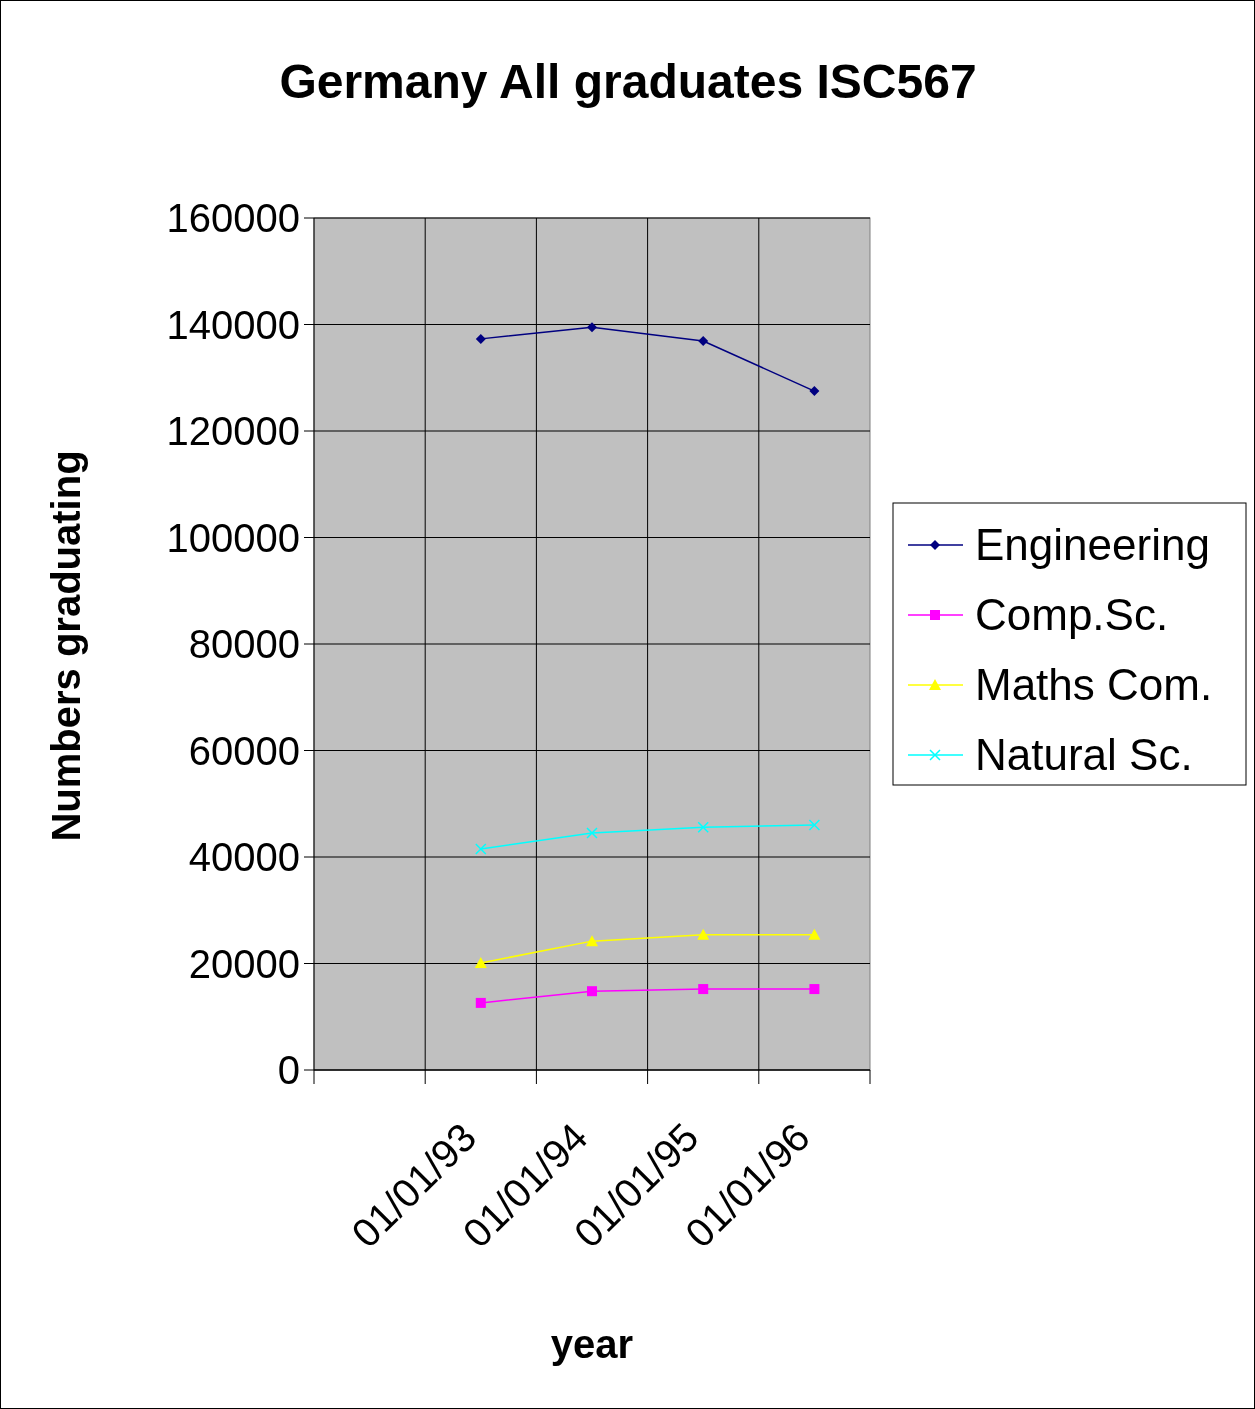 This screenshot has height=1409, width=1255. What do you see at coordinates (233, 537) in the screenshot?
I see `y-tick-label: 100000` at bounding box center [233, 537].